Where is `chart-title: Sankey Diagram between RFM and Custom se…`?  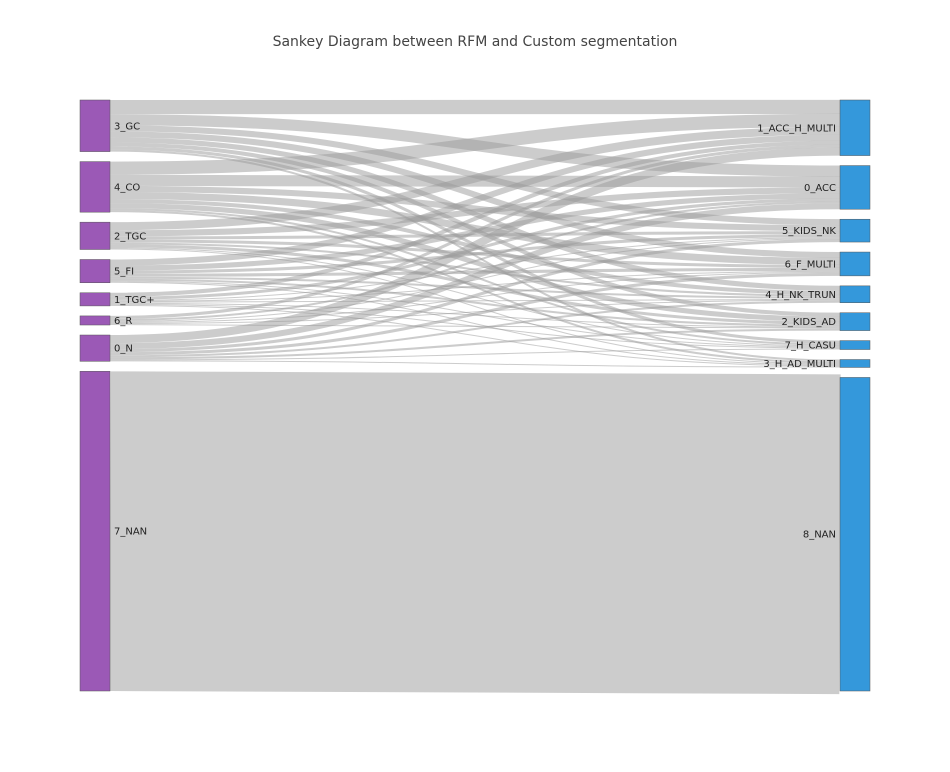 chart-title: Sankey Diagram between RFM and Custom se… is located at coordinates (475, 42).